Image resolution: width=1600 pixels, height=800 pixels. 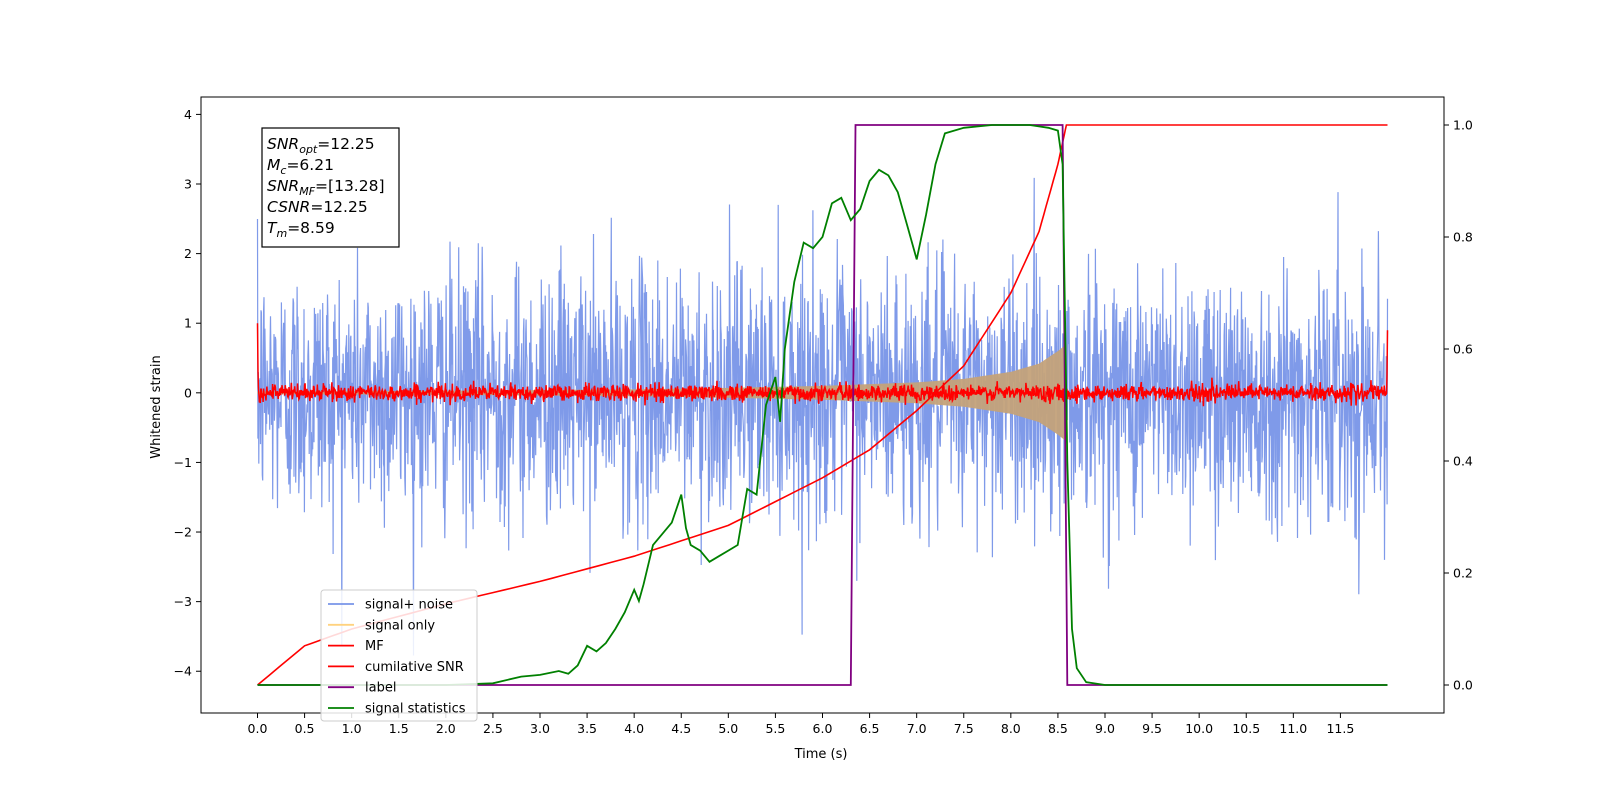 What do you see at coordinates (188, 323) in the screenshot?
I see `y-tick-label: 1` at bounding box center [188, 323].